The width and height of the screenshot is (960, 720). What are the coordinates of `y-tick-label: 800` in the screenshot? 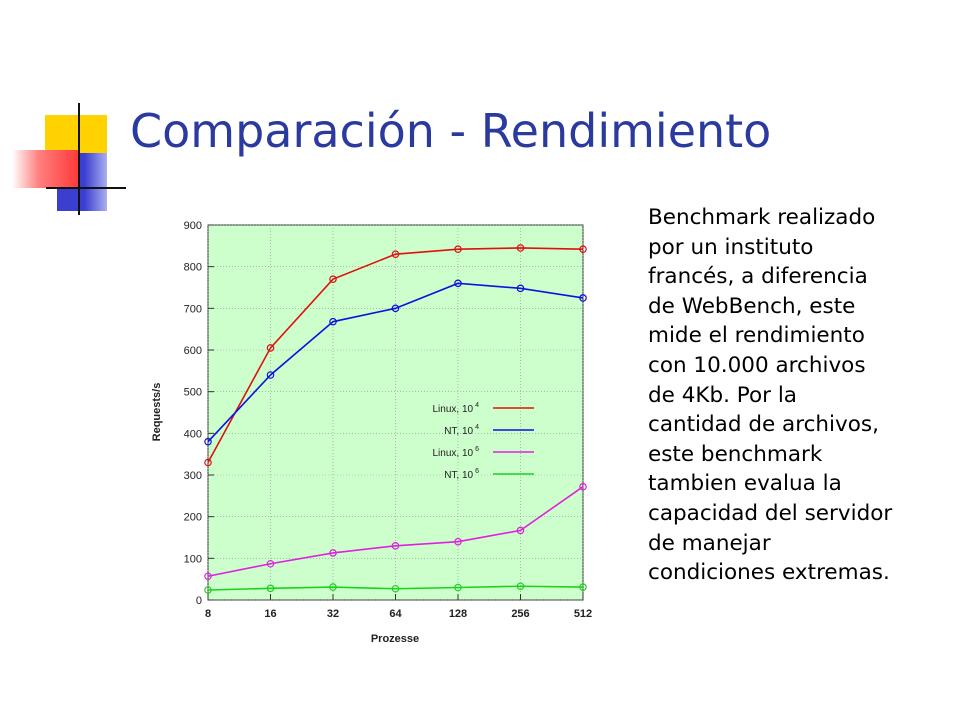 It's located at (193, 268).